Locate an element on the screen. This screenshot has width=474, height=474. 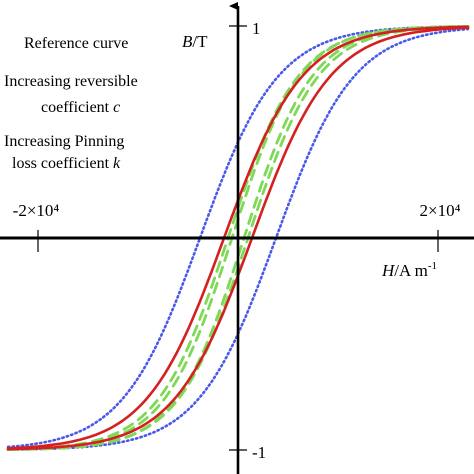
y-axis-label: B/T is located at coordinates (195, 41).